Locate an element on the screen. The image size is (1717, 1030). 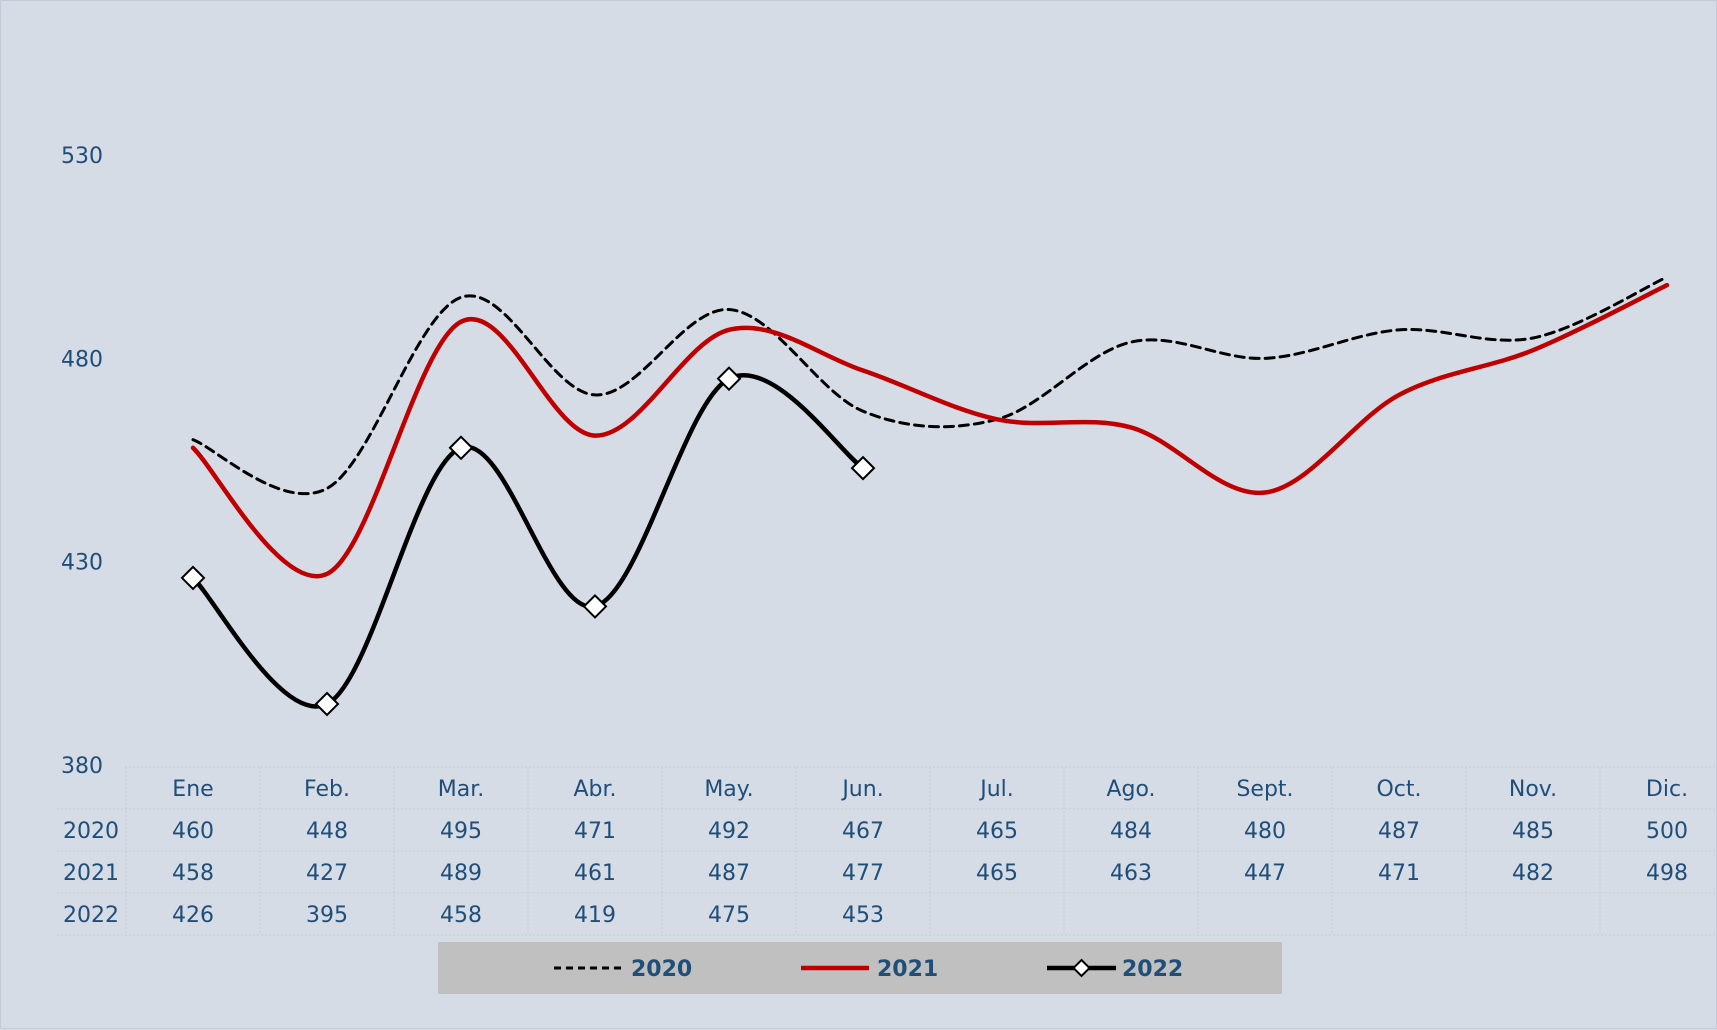
x-tick-label-jul: Jul. is located at coordinates (996, 789).